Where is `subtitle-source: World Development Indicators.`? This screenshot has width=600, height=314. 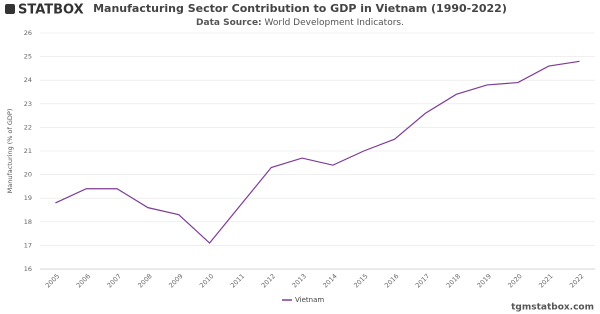 subtitle-source: World Development Indicators. is located at coordinates (334, 23).